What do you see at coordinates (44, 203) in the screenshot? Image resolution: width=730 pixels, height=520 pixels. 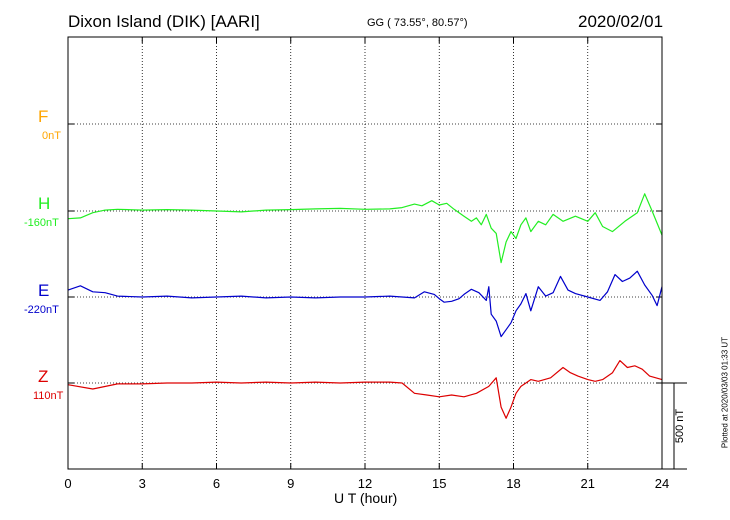 I see `channel-h-label: H` at bounding box center [44, 203].